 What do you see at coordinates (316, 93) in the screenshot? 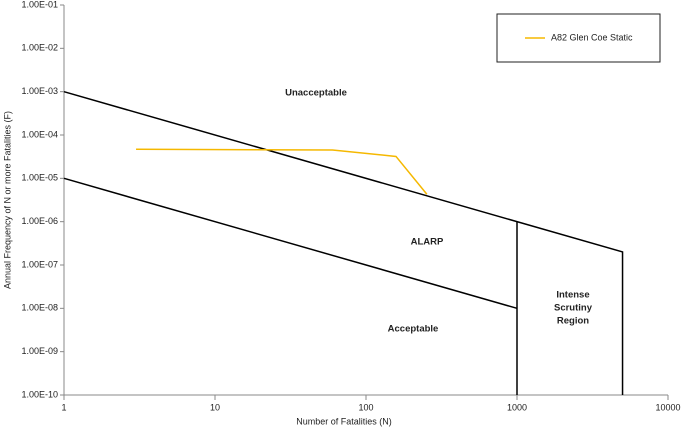
I see `region-label: Unacceptable` at bounding box center [316, 93].